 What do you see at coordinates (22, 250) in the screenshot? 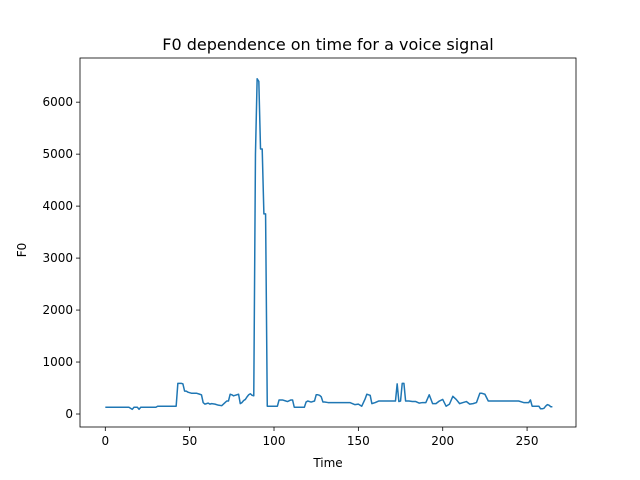
I see `y-axis-label: F0` at bounding box center [22, 250].